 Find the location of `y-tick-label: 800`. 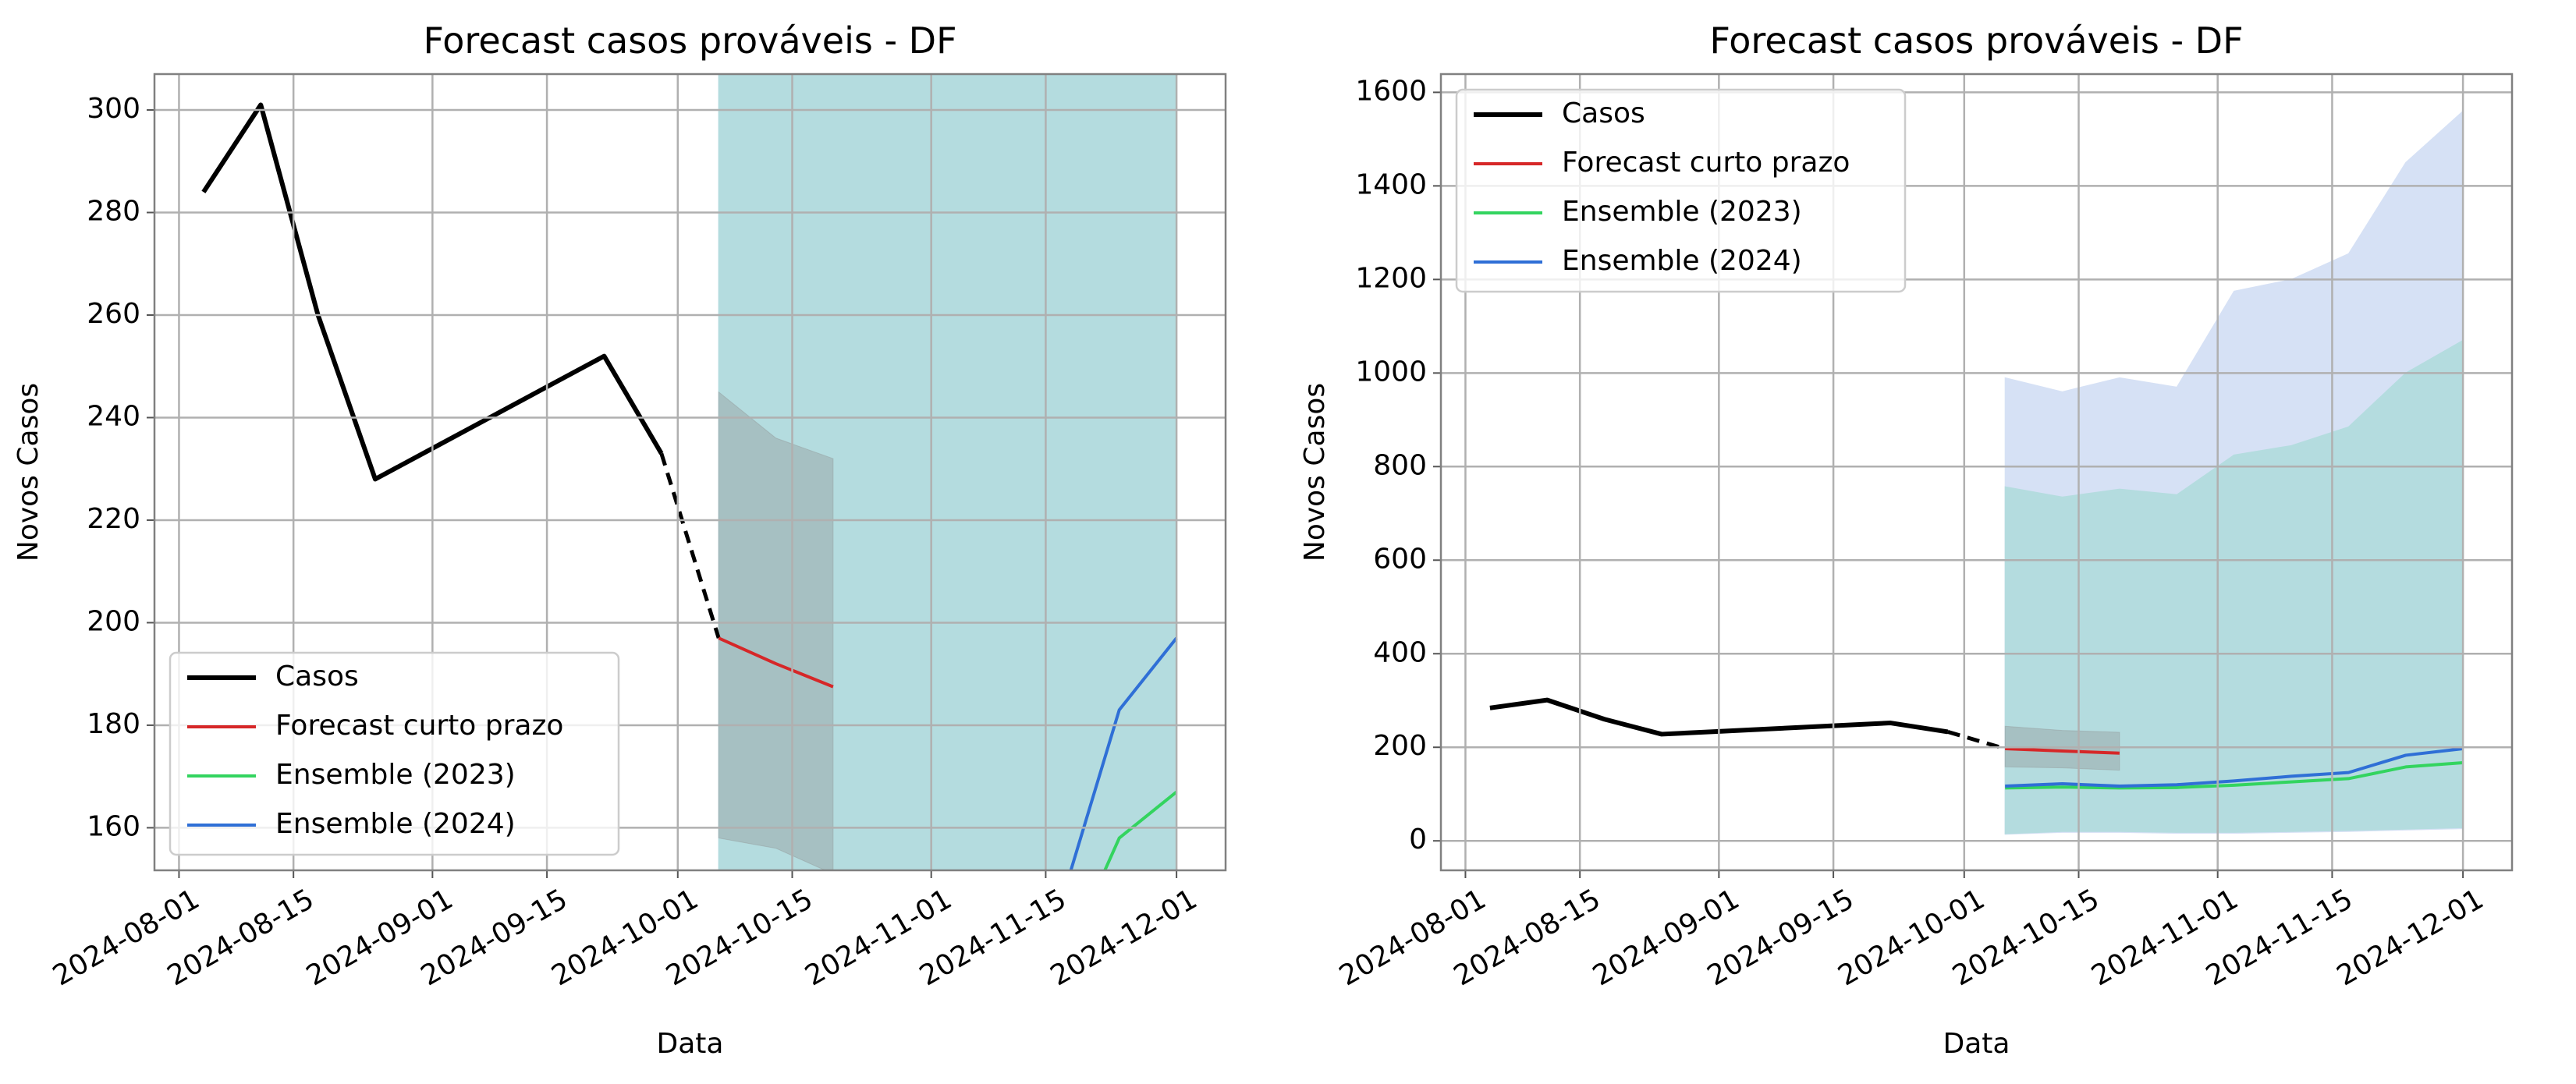

y-tick-label: 800 is located at coordinates (1400, 465).